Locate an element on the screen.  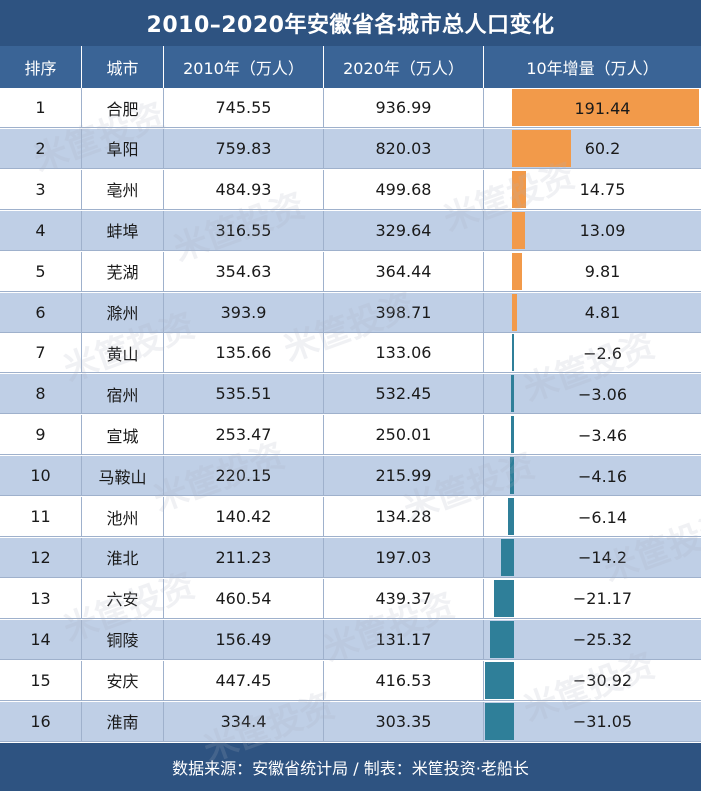
cell-city: 六安 is located at coordinates (123, 598).